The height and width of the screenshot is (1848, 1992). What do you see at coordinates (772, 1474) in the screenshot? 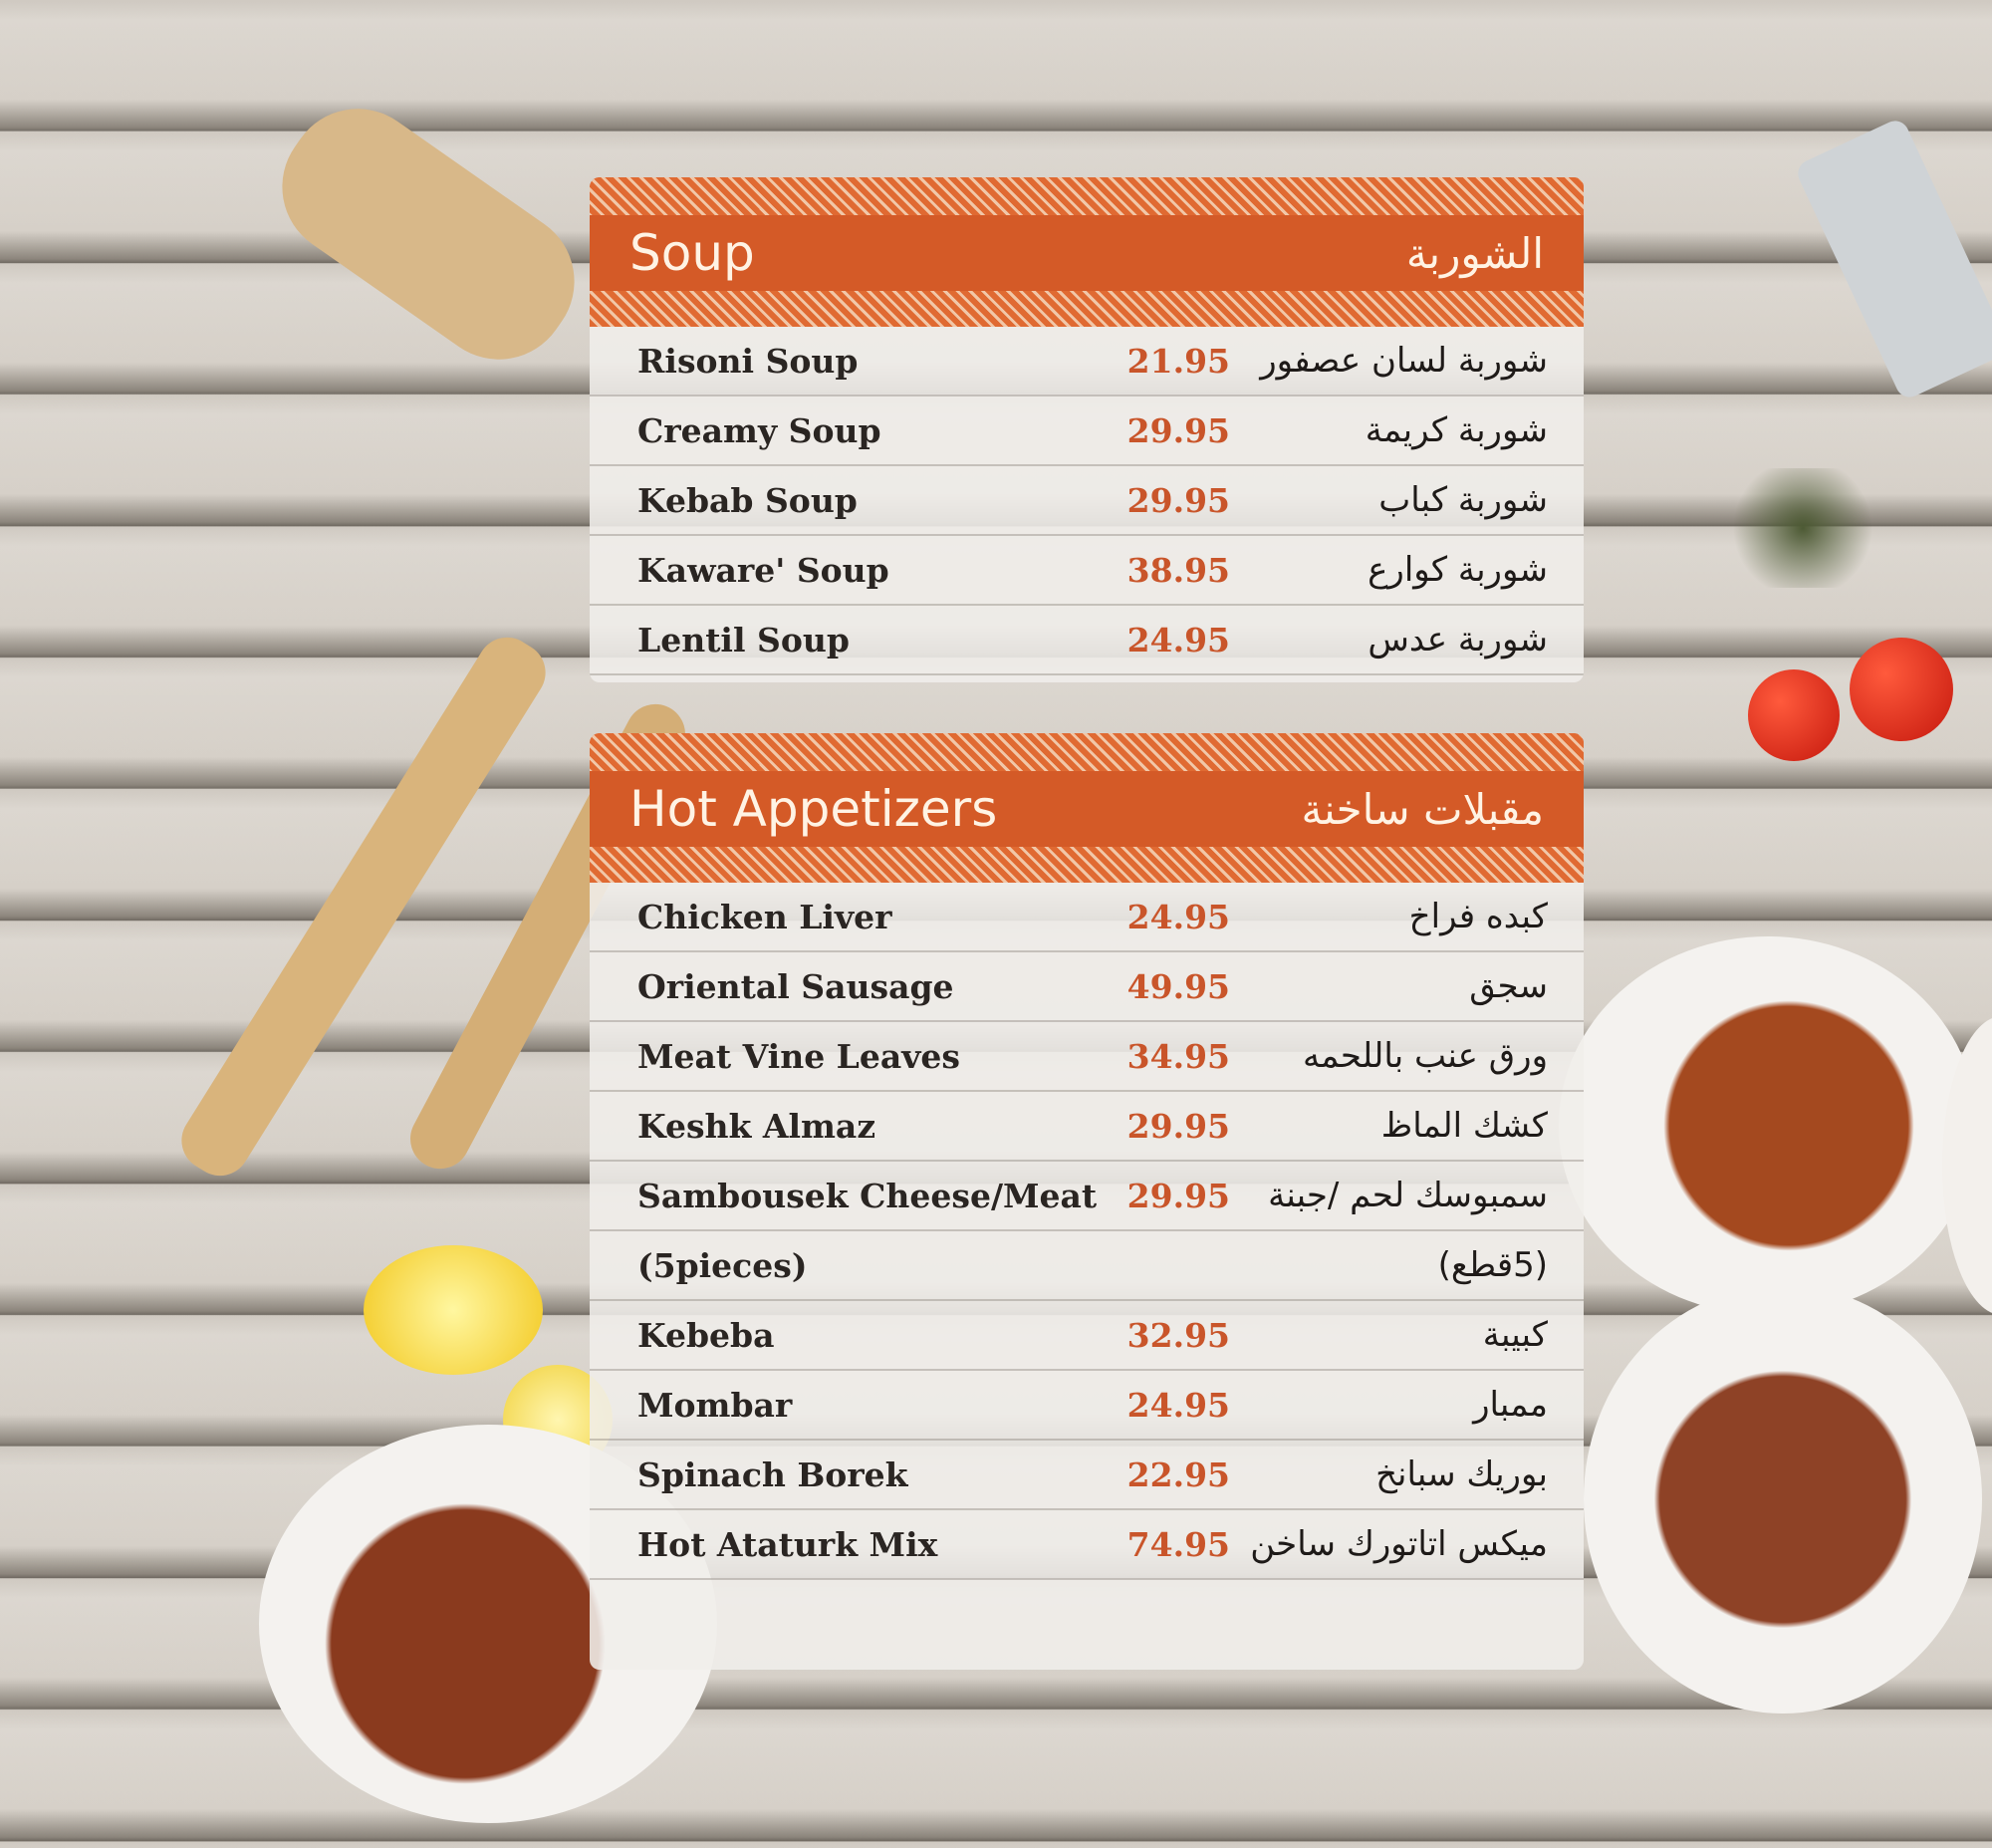
I see `item-name-en: Spinach Borek` at bounding box center [772, 1474].